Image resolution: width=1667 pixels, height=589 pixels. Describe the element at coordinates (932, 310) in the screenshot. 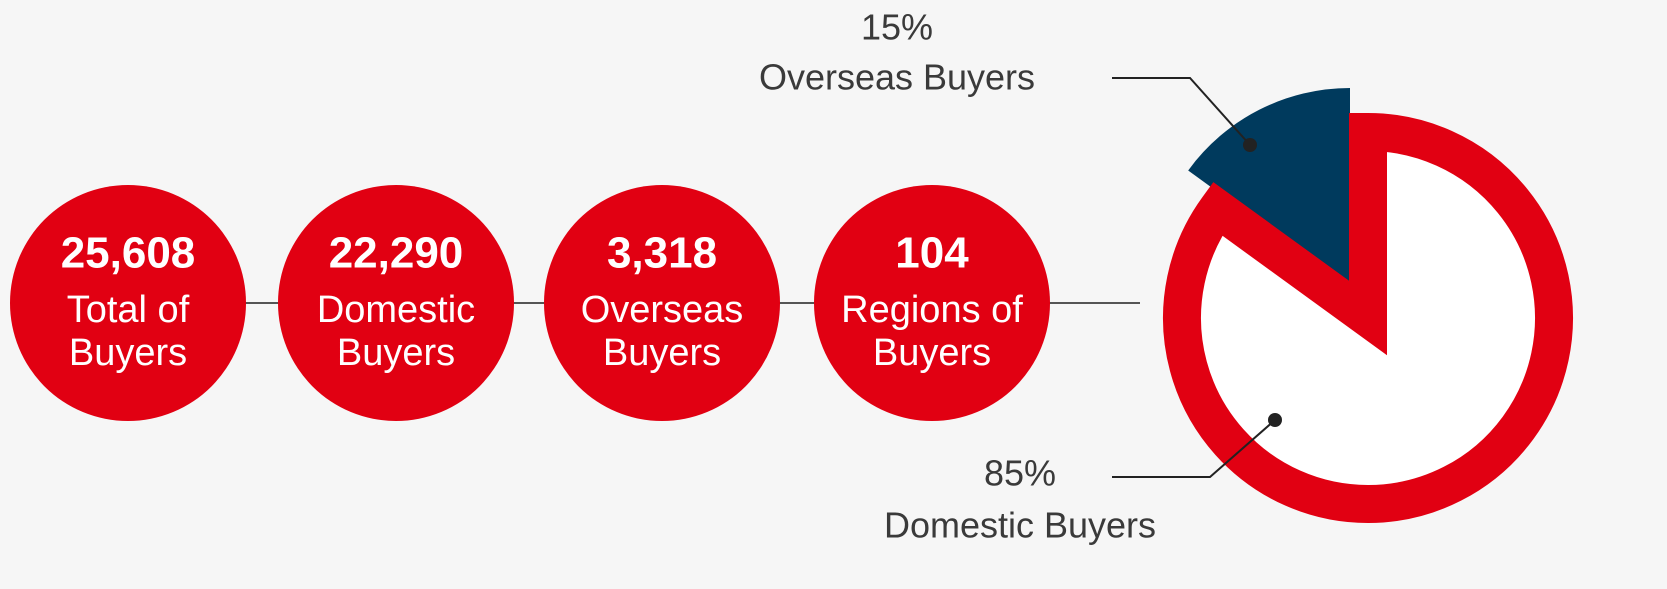

I see `stat-label: Regions of` at that location.